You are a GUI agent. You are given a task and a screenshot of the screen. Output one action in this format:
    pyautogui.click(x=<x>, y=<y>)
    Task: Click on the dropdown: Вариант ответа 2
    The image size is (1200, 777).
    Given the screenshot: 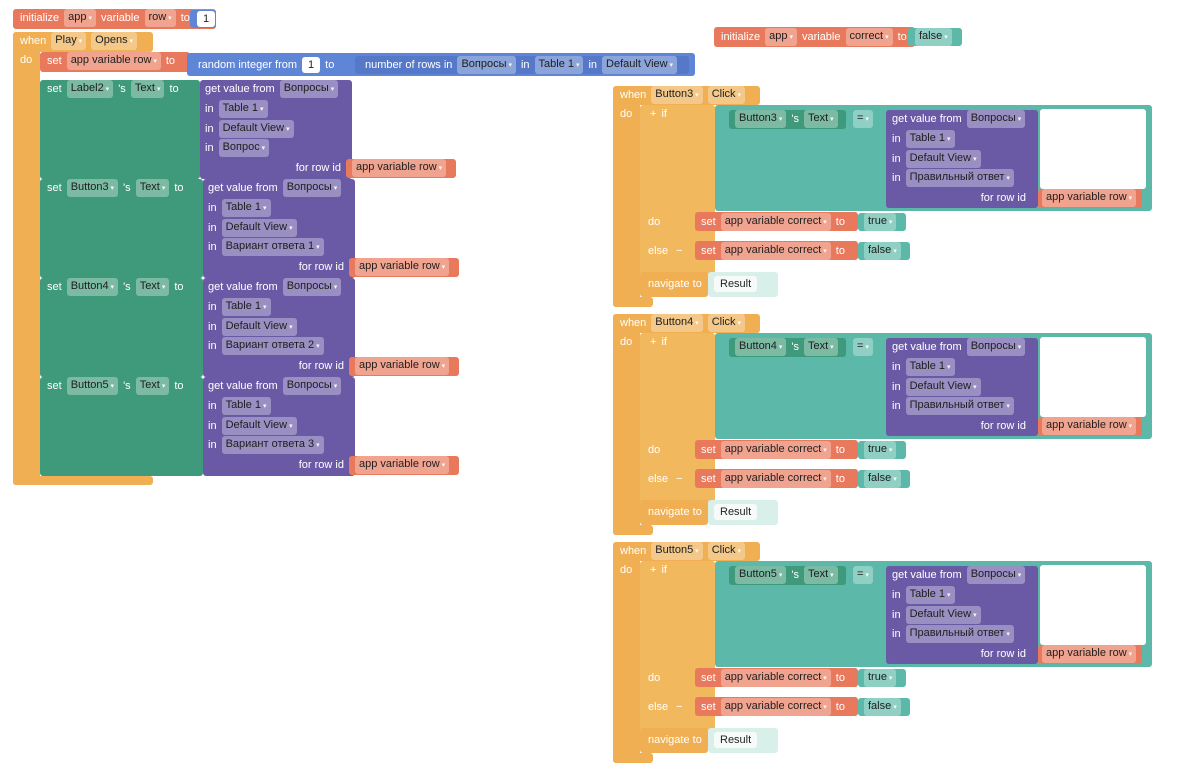 What is the action you would take?
    pyautogui.click(x=272, y=346)
    